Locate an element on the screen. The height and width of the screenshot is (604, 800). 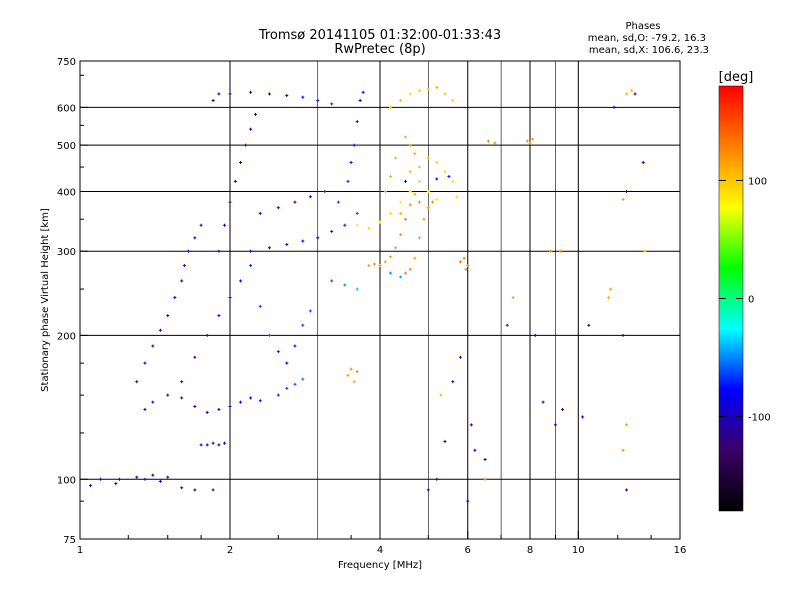
y-tick-label: 750 is located at coordinates (66, 62).